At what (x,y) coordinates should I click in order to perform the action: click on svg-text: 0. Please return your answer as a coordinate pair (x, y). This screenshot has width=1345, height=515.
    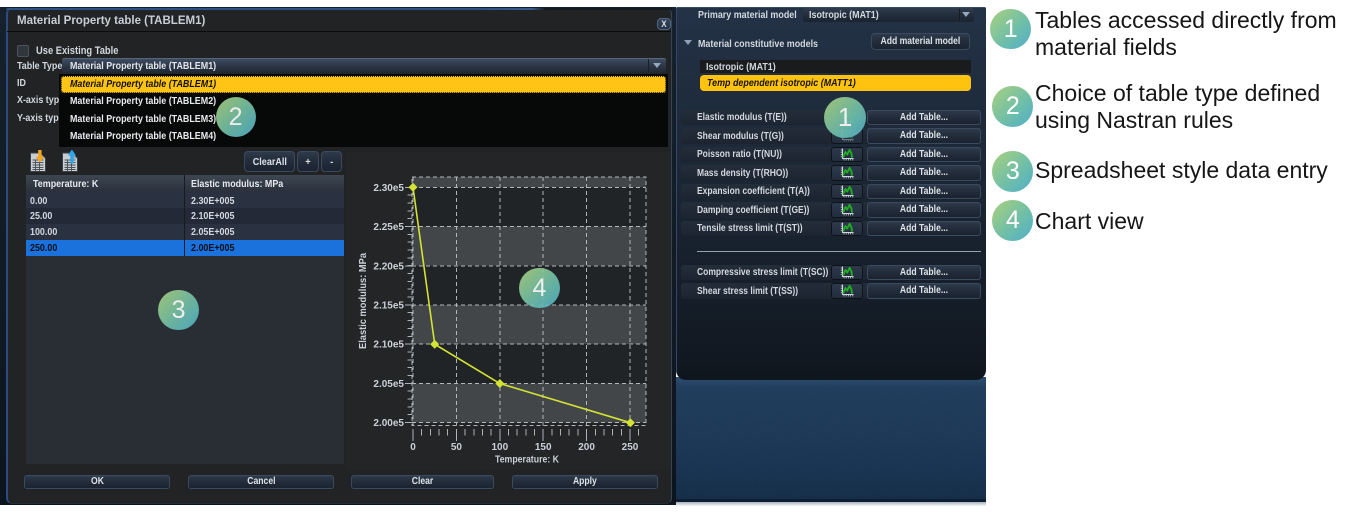
    Looking at the image, I should click on (413, 447).